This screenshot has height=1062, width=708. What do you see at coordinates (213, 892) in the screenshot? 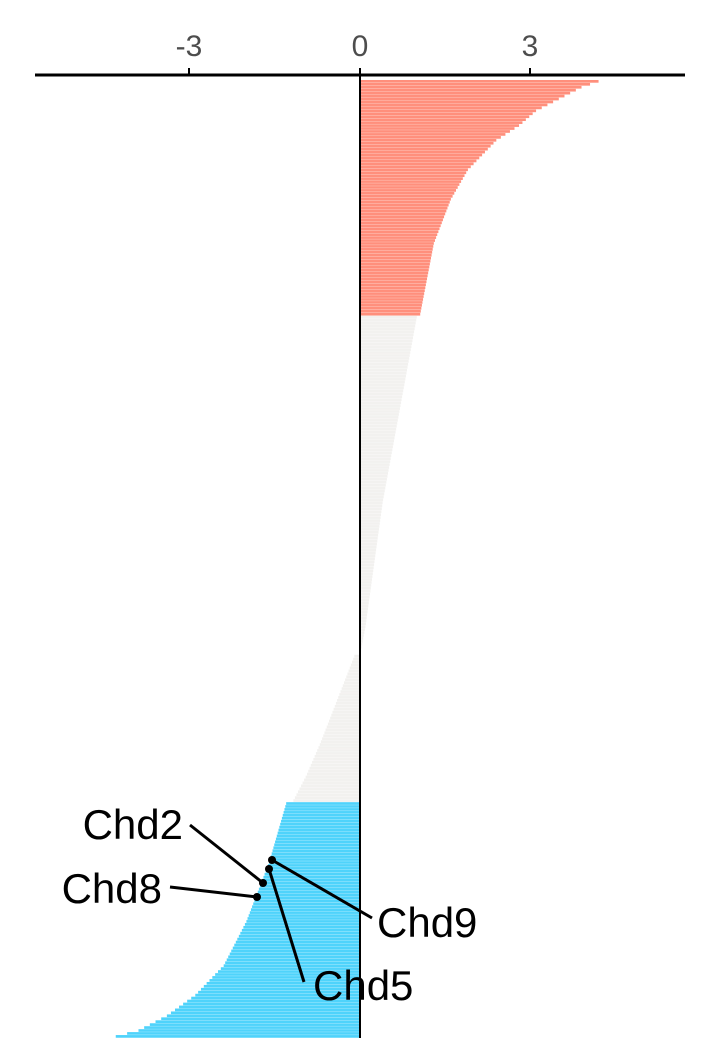
I see `chd8-leader` at bounding box center [213, 892].